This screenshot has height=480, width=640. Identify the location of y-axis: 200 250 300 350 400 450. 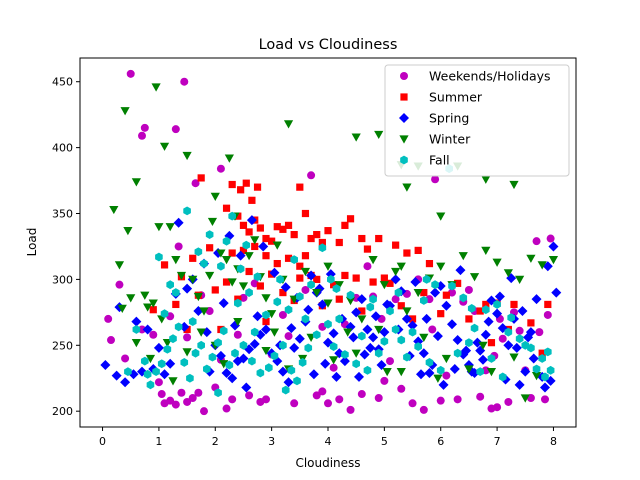
(66, 247).